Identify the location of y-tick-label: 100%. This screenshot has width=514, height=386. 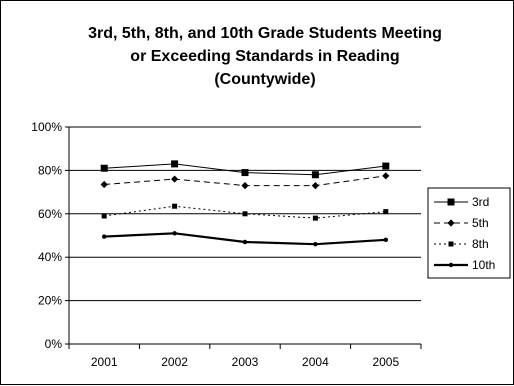
(46, 127).